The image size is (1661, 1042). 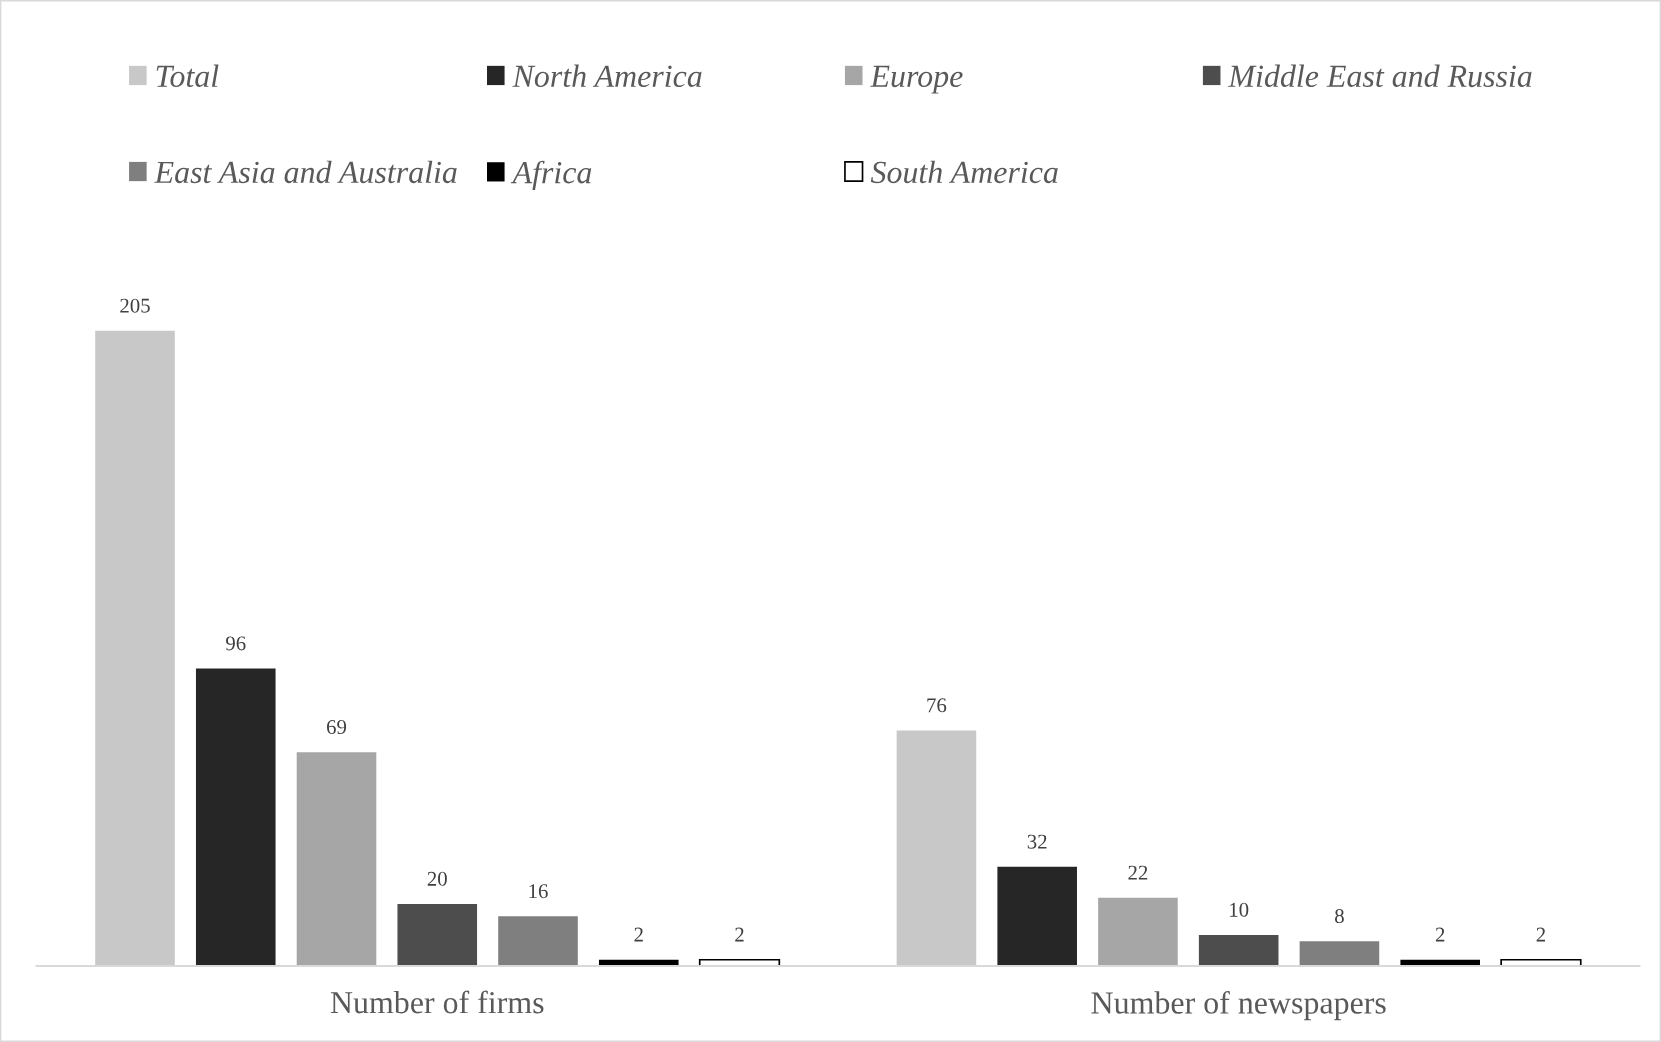 I want to click on x-tick-label: Number of firms, so click(x=437, y=1002).